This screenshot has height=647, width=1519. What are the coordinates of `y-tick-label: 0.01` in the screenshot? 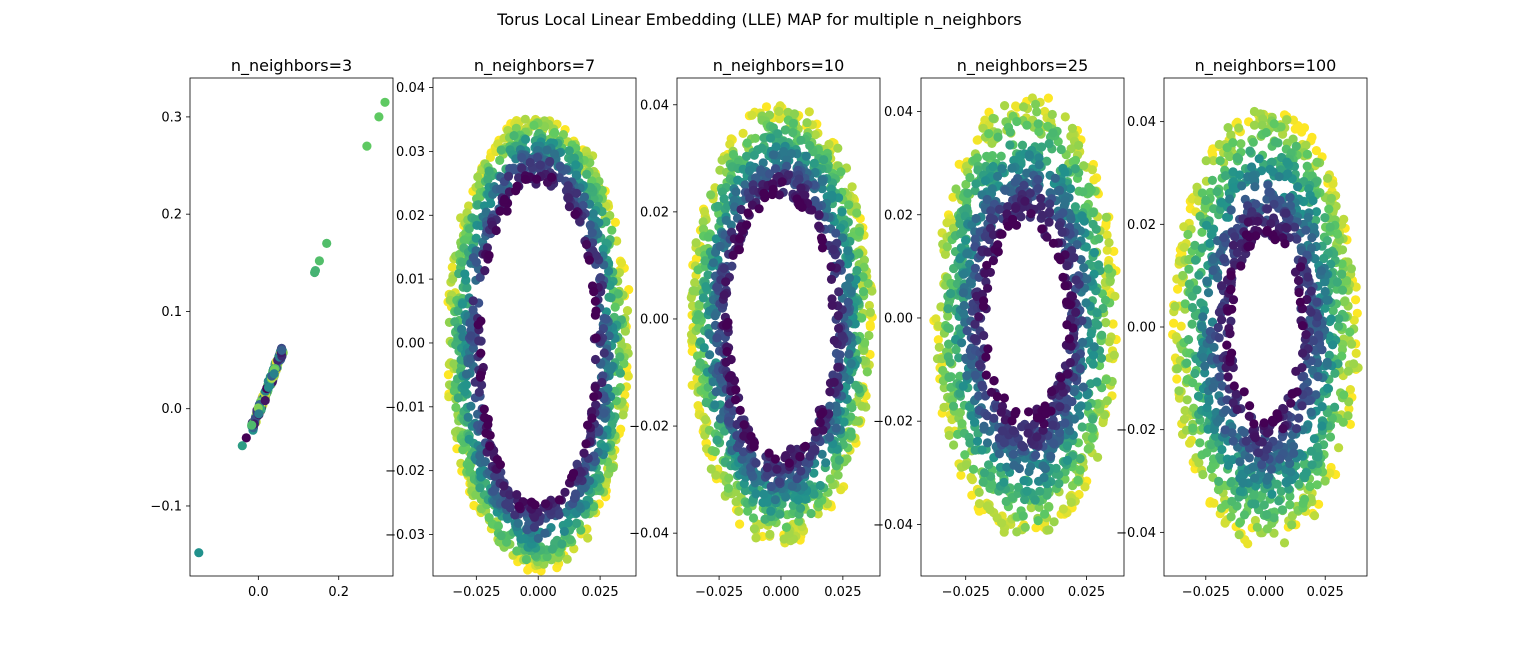 It's located at (410, 280).